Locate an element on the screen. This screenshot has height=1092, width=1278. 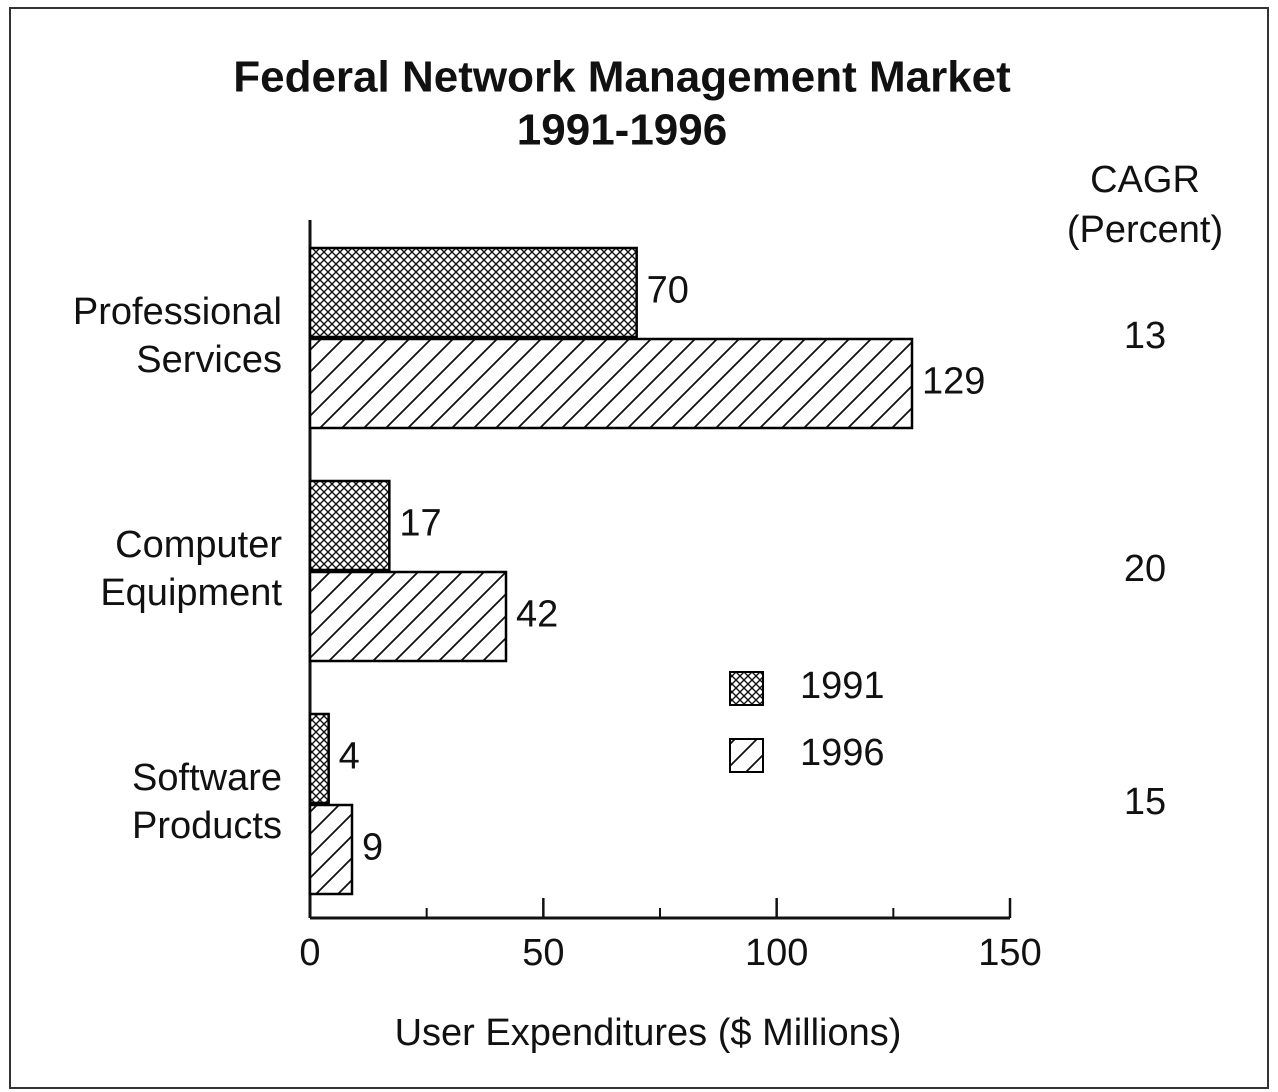
cagr-value: 13 is located at coordinates (1145, 336).